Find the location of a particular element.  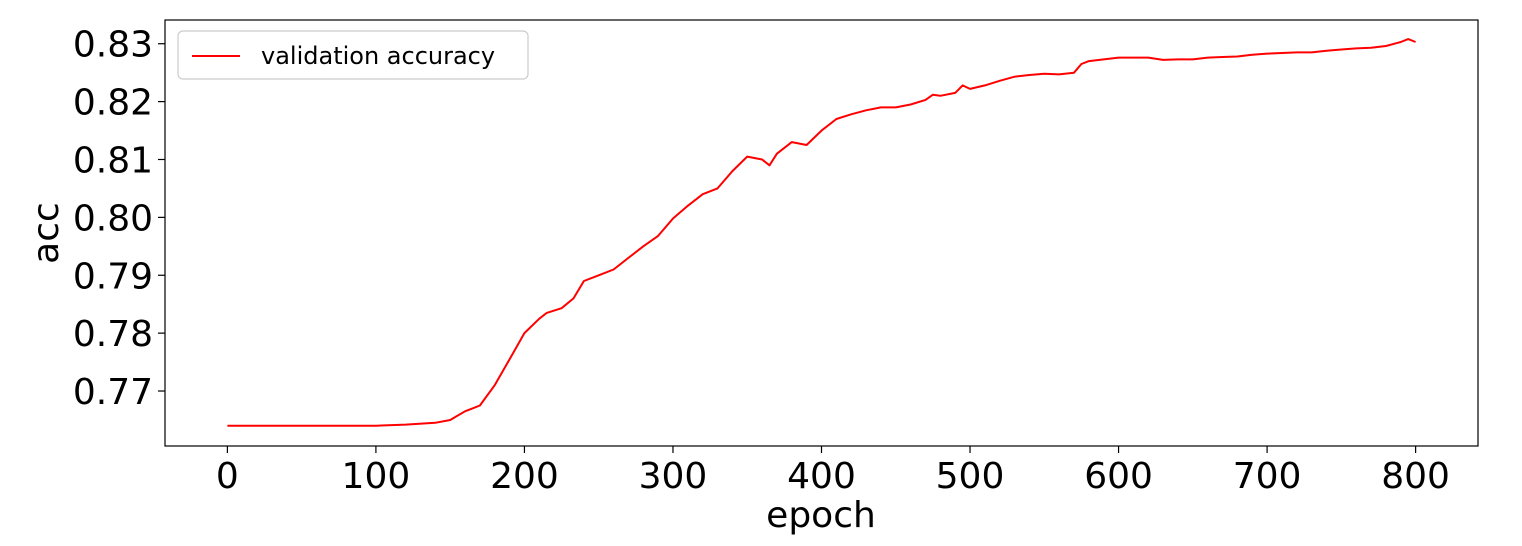

x-tick-label: 100 is located at coordinates (376, 476).